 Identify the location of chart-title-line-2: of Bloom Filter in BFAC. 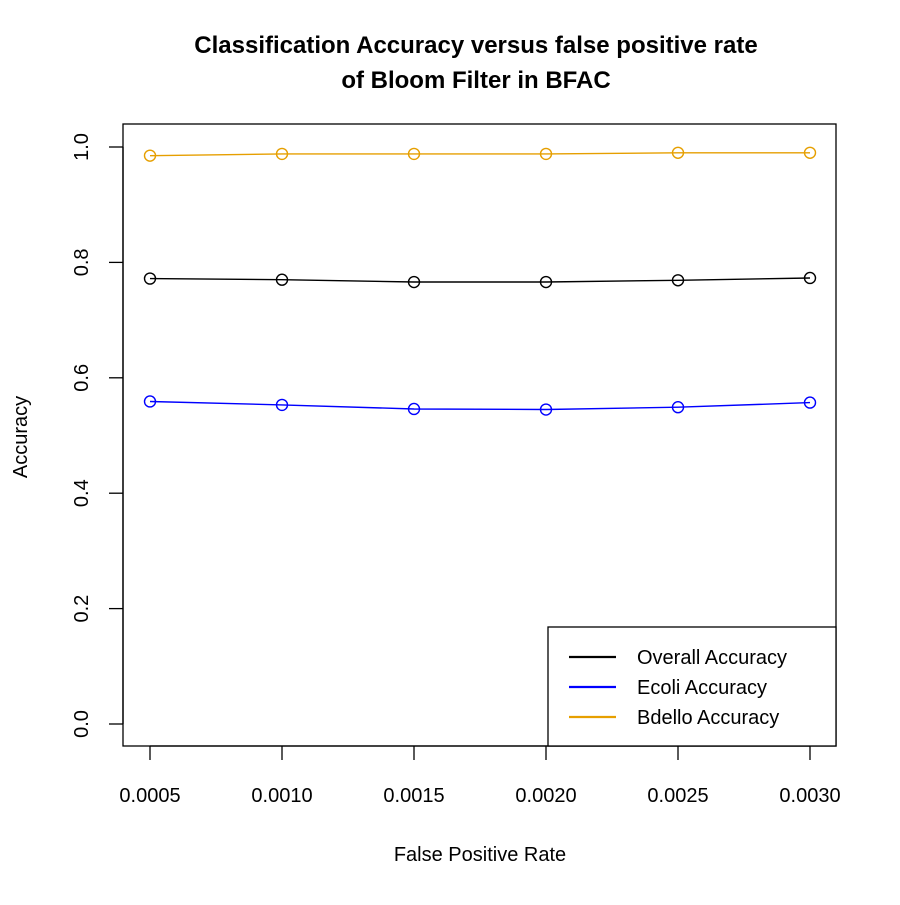
(475, 80).